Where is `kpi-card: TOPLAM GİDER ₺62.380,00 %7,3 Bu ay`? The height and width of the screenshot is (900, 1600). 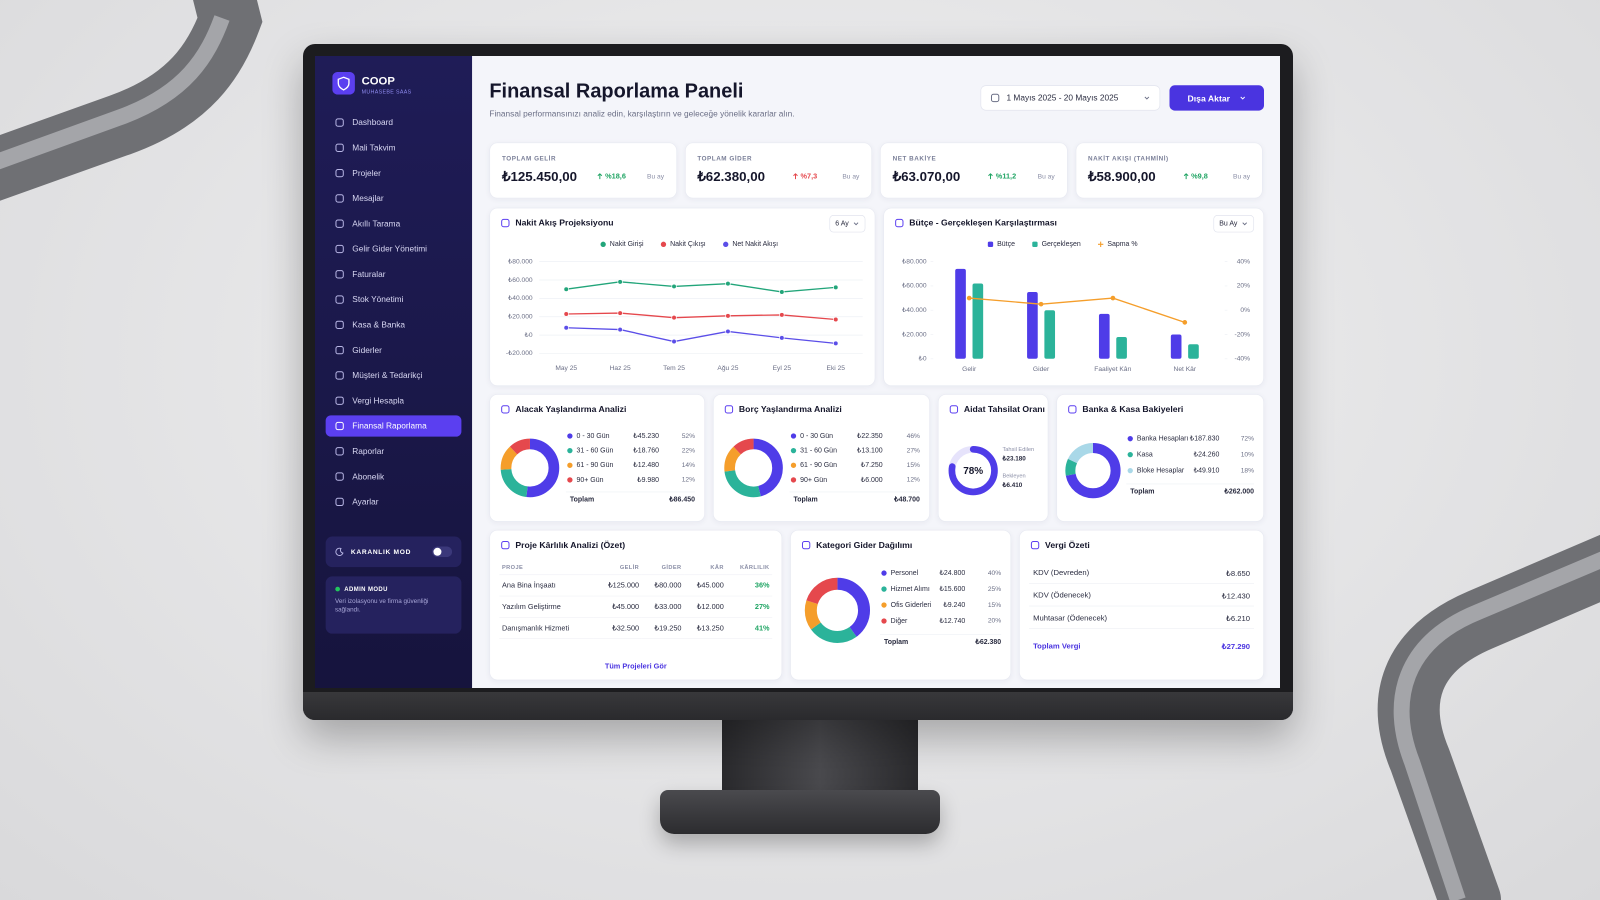 kpi-card: TOPLAM GİDER ₺62.380,00 %7,3 Bu ay is located at coordinates (778, 170).